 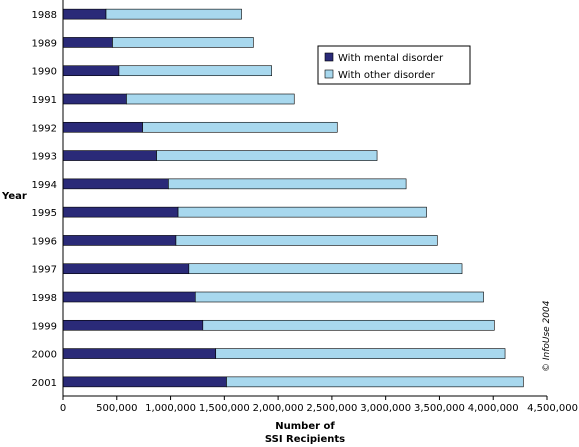 I want to click on bar-mental-1996, so click(x=119, y=240).